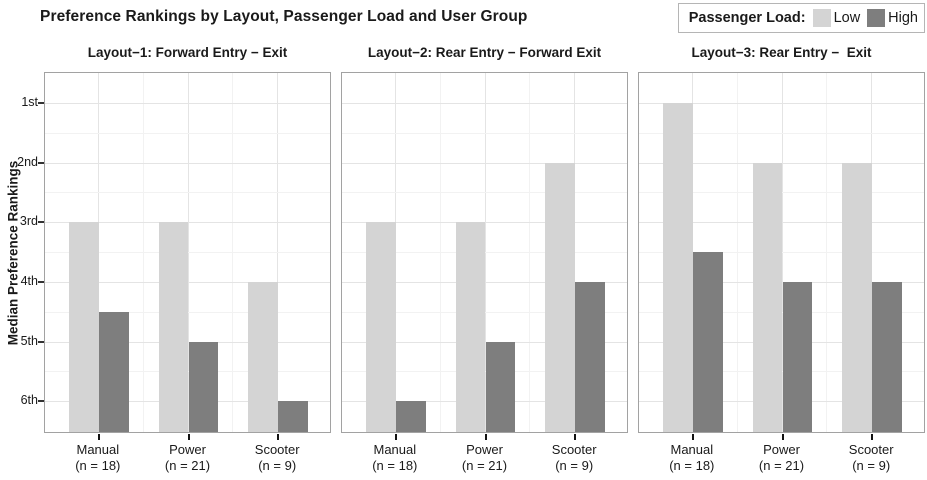  I want to click on panel-header-layout-2: Layout−2: Rear Entry − Forward Exit, so click(484, 52).